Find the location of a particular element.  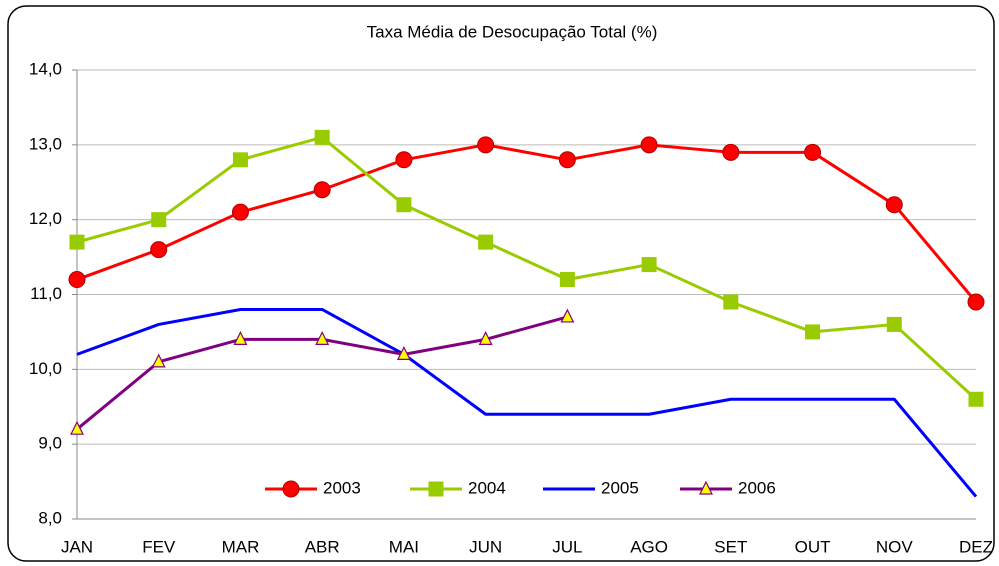

x-tick-label: OUT is located at coordinates (813, 546).